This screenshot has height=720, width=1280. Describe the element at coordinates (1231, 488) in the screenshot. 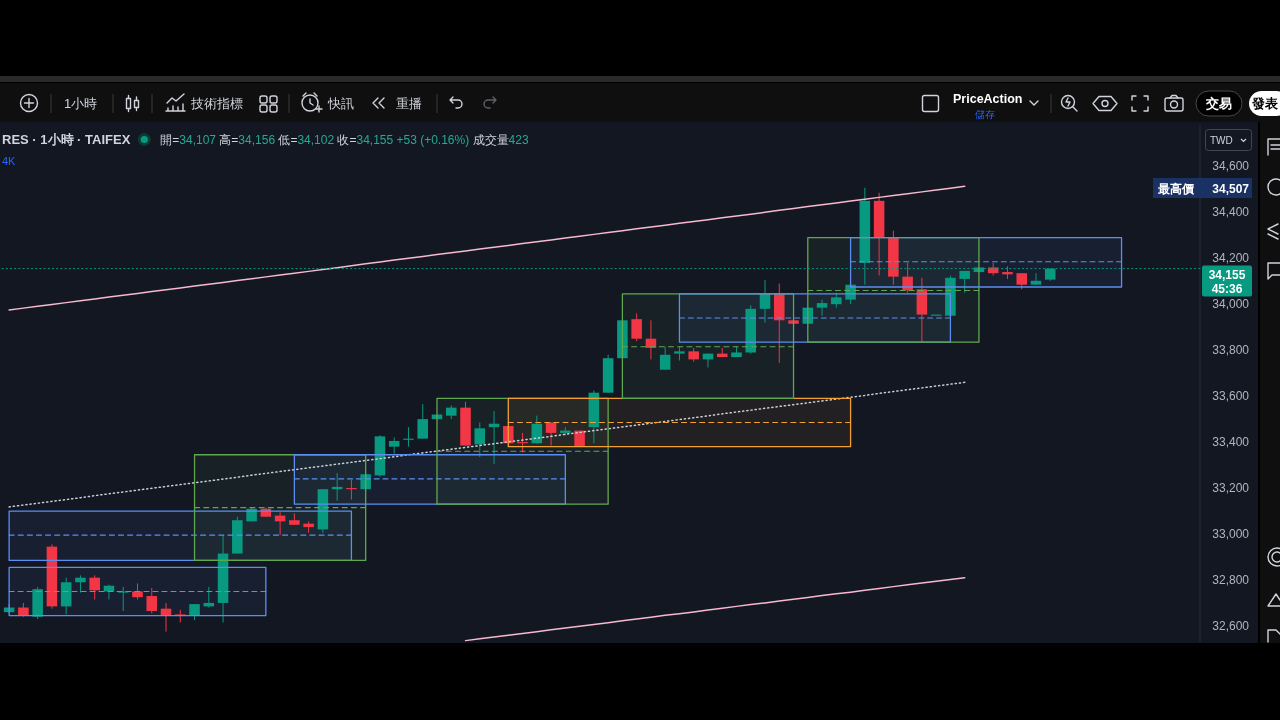

I see `y-tick-label: 33,200` at that location.